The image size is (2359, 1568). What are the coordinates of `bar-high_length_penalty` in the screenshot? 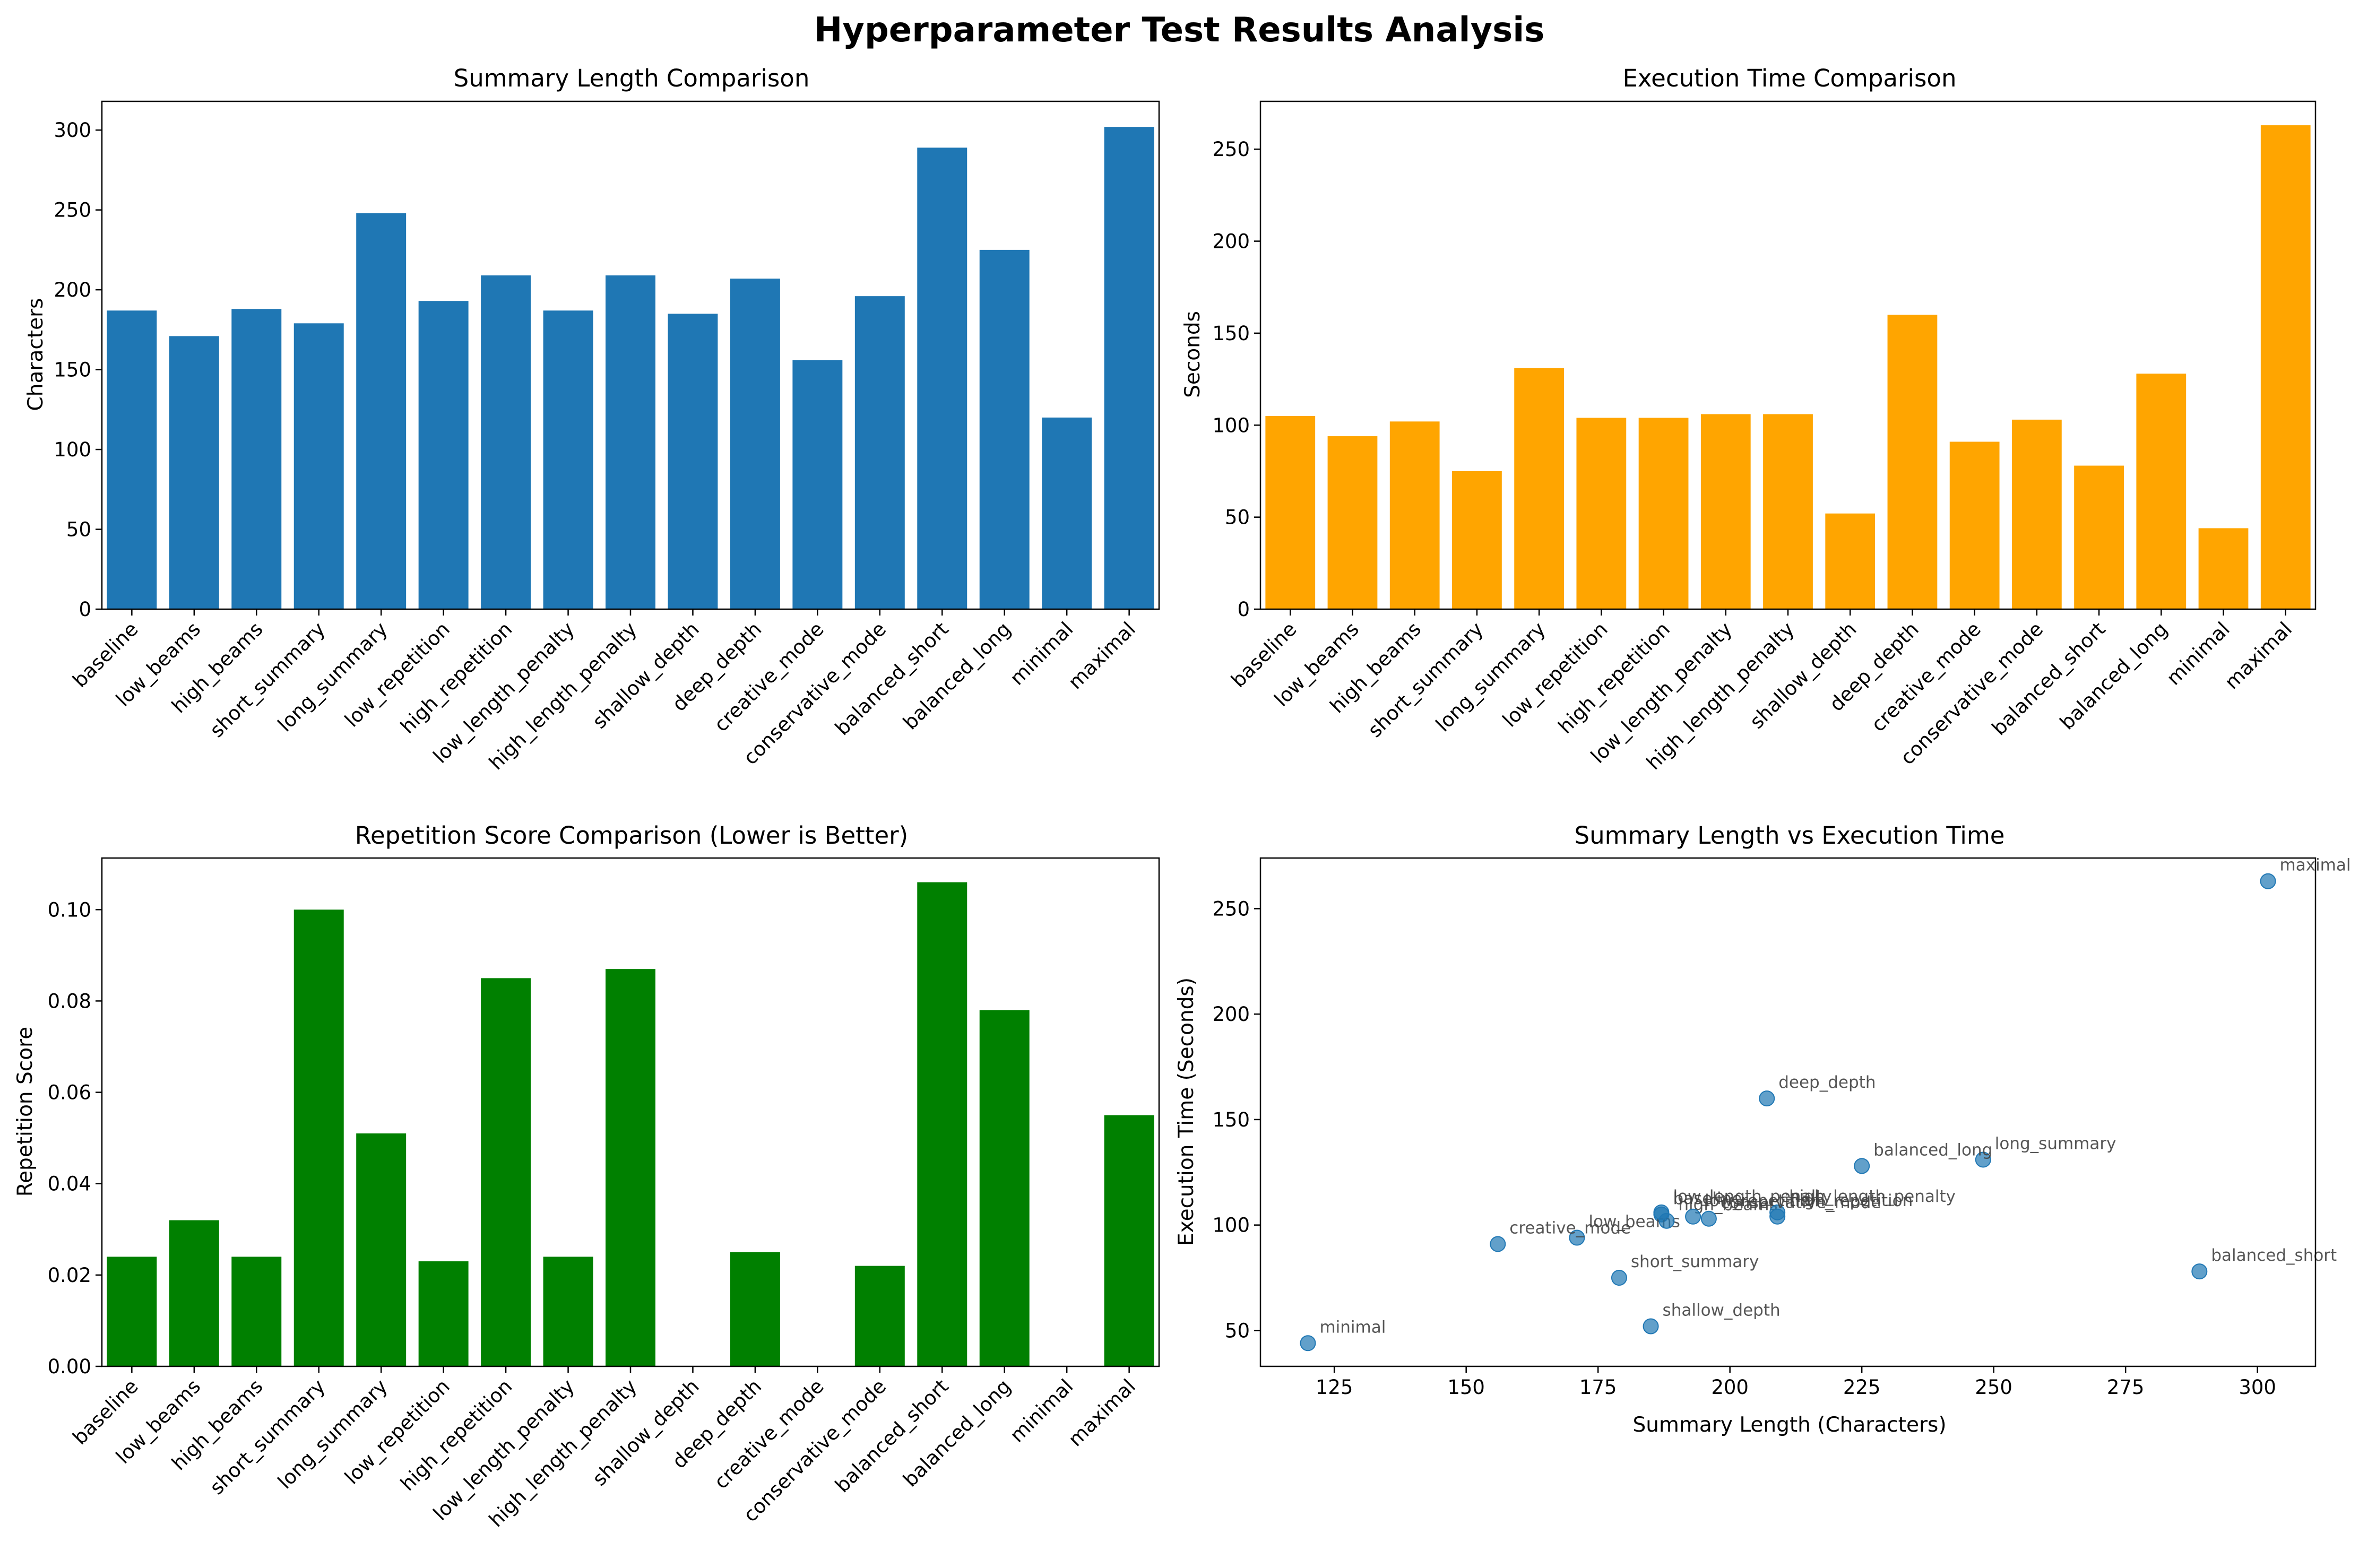 It's located at (630, 1167).